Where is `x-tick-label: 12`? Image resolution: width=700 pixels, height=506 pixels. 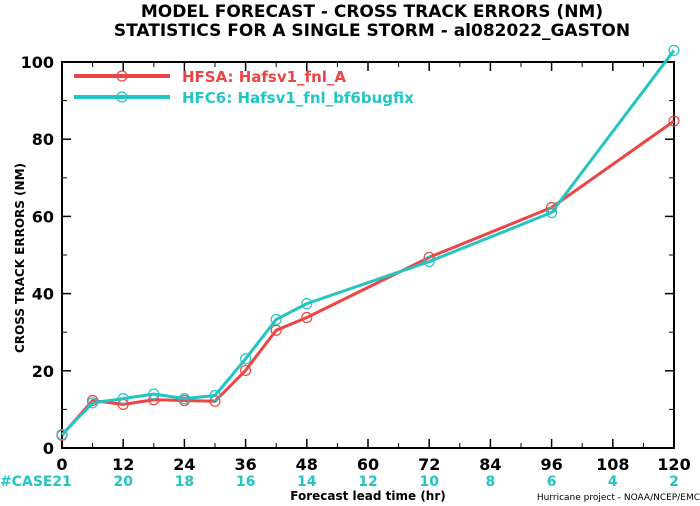
x-tick-label: 12 is located at coordinates (123, 464).